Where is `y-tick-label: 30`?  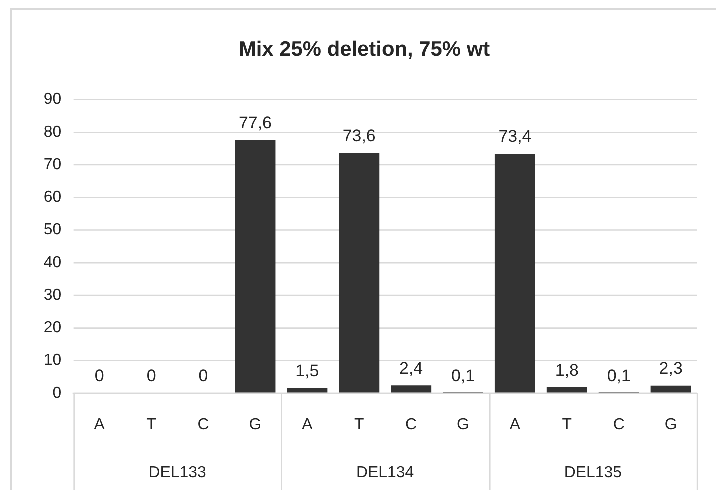
y-tick-label: 30 is located at coordinates (53, 295).